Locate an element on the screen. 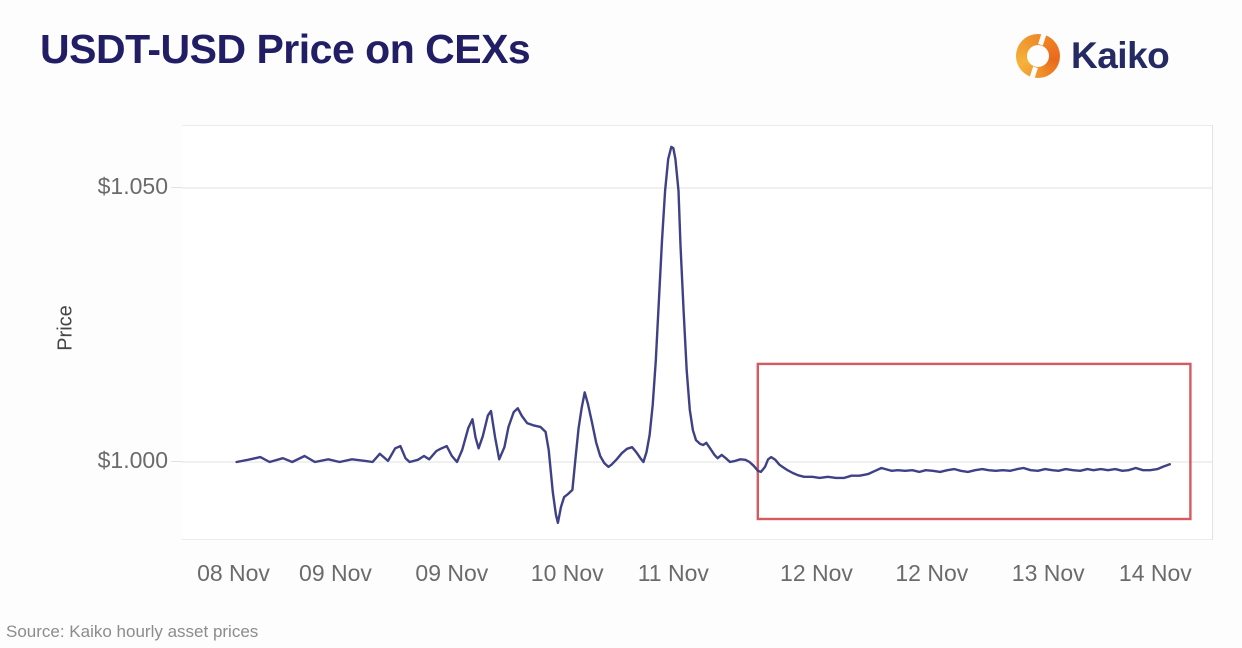 This screenshot has height=648, width=1242. kaiko-ring-icon is located at coordinates (1038, 56).